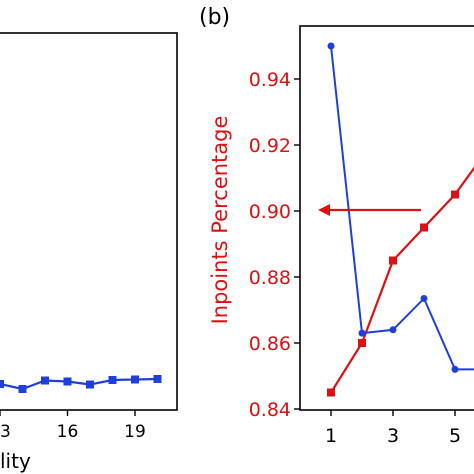 Image resolution: width=474 pixels, height=474 pixels. What do you see at coordinates (393, 436) in the screenshot?
I see `panel-b-x-tick-label: 3` at bounding box center [393, 436].